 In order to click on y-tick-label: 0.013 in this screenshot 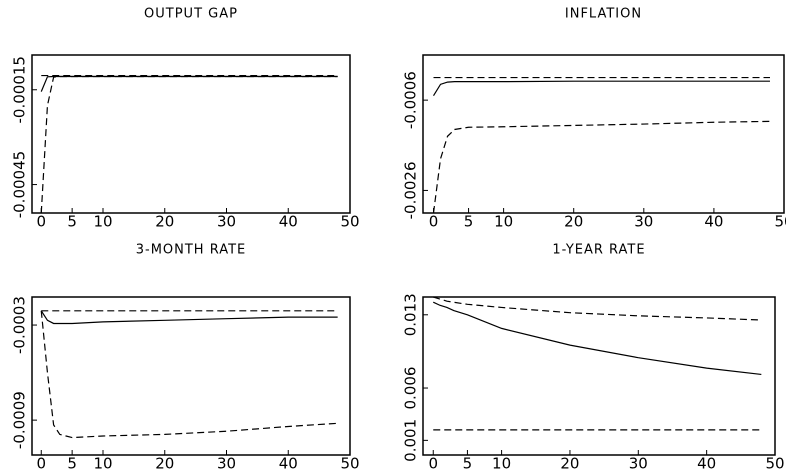, I will do `click(411, 314)`.